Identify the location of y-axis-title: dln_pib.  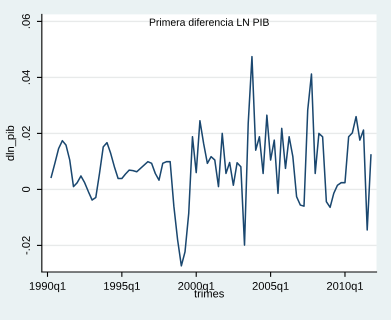
(11, 143).